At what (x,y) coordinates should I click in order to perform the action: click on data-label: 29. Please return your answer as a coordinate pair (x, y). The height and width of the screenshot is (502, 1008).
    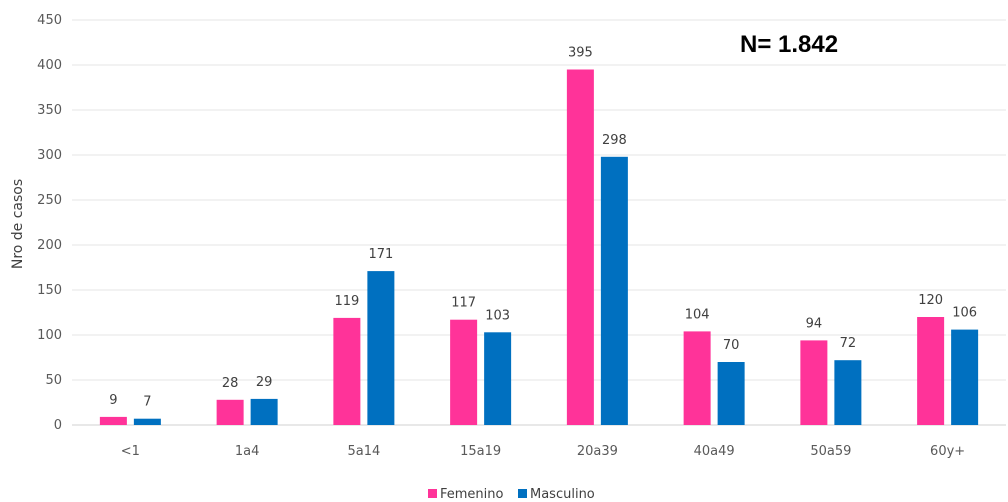
    Looking at the image, I should click on (264, 382).